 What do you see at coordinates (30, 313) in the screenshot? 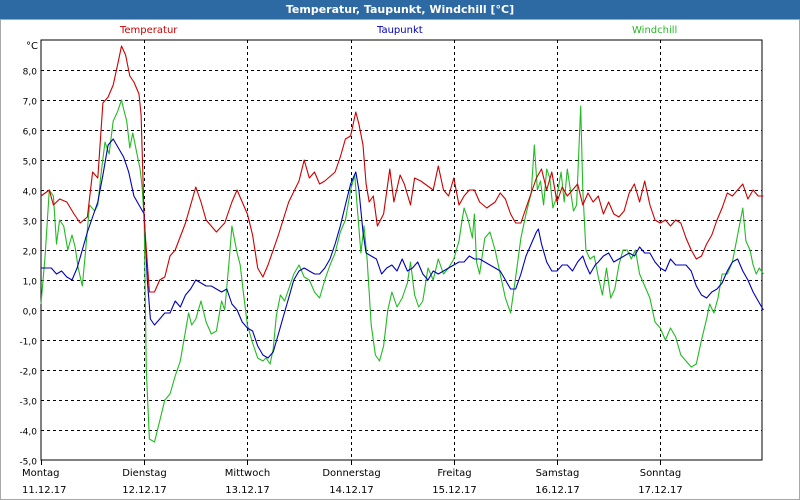
I see `y-tick-label: 0,0` at bounding box center [30, 313].